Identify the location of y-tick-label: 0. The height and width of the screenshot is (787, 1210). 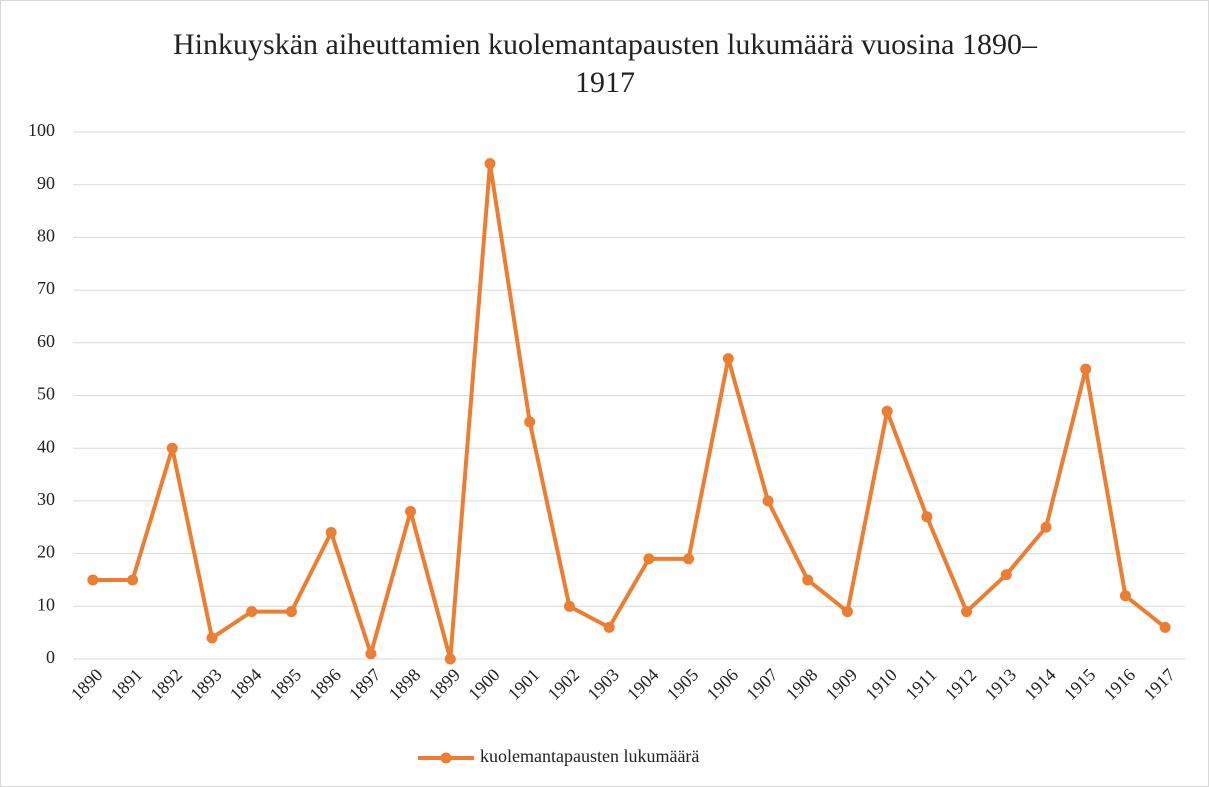
(50, 657).